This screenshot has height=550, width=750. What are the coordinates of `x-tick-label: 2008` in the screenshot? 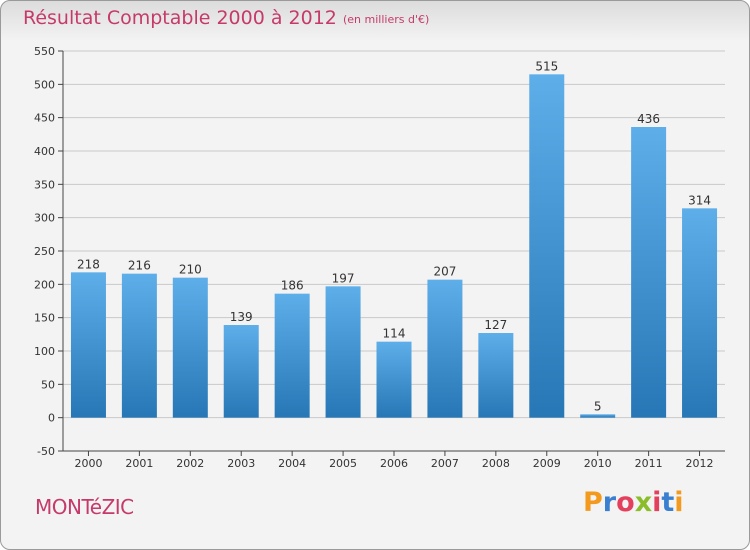 It's located at (496, 463).